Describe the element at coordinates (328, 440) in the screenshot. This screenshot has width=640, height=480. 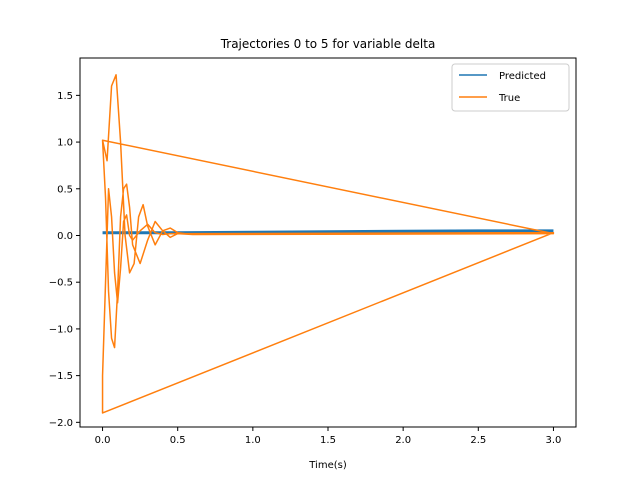
I see `x-tick-label: 1.5` at that location.